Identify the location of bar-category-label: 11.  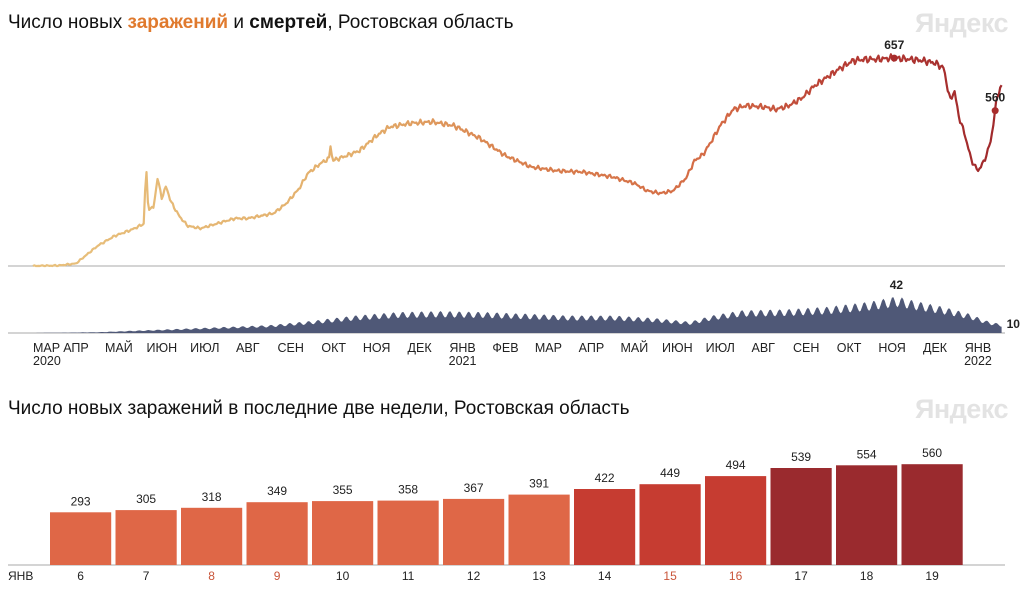
(408, 576).